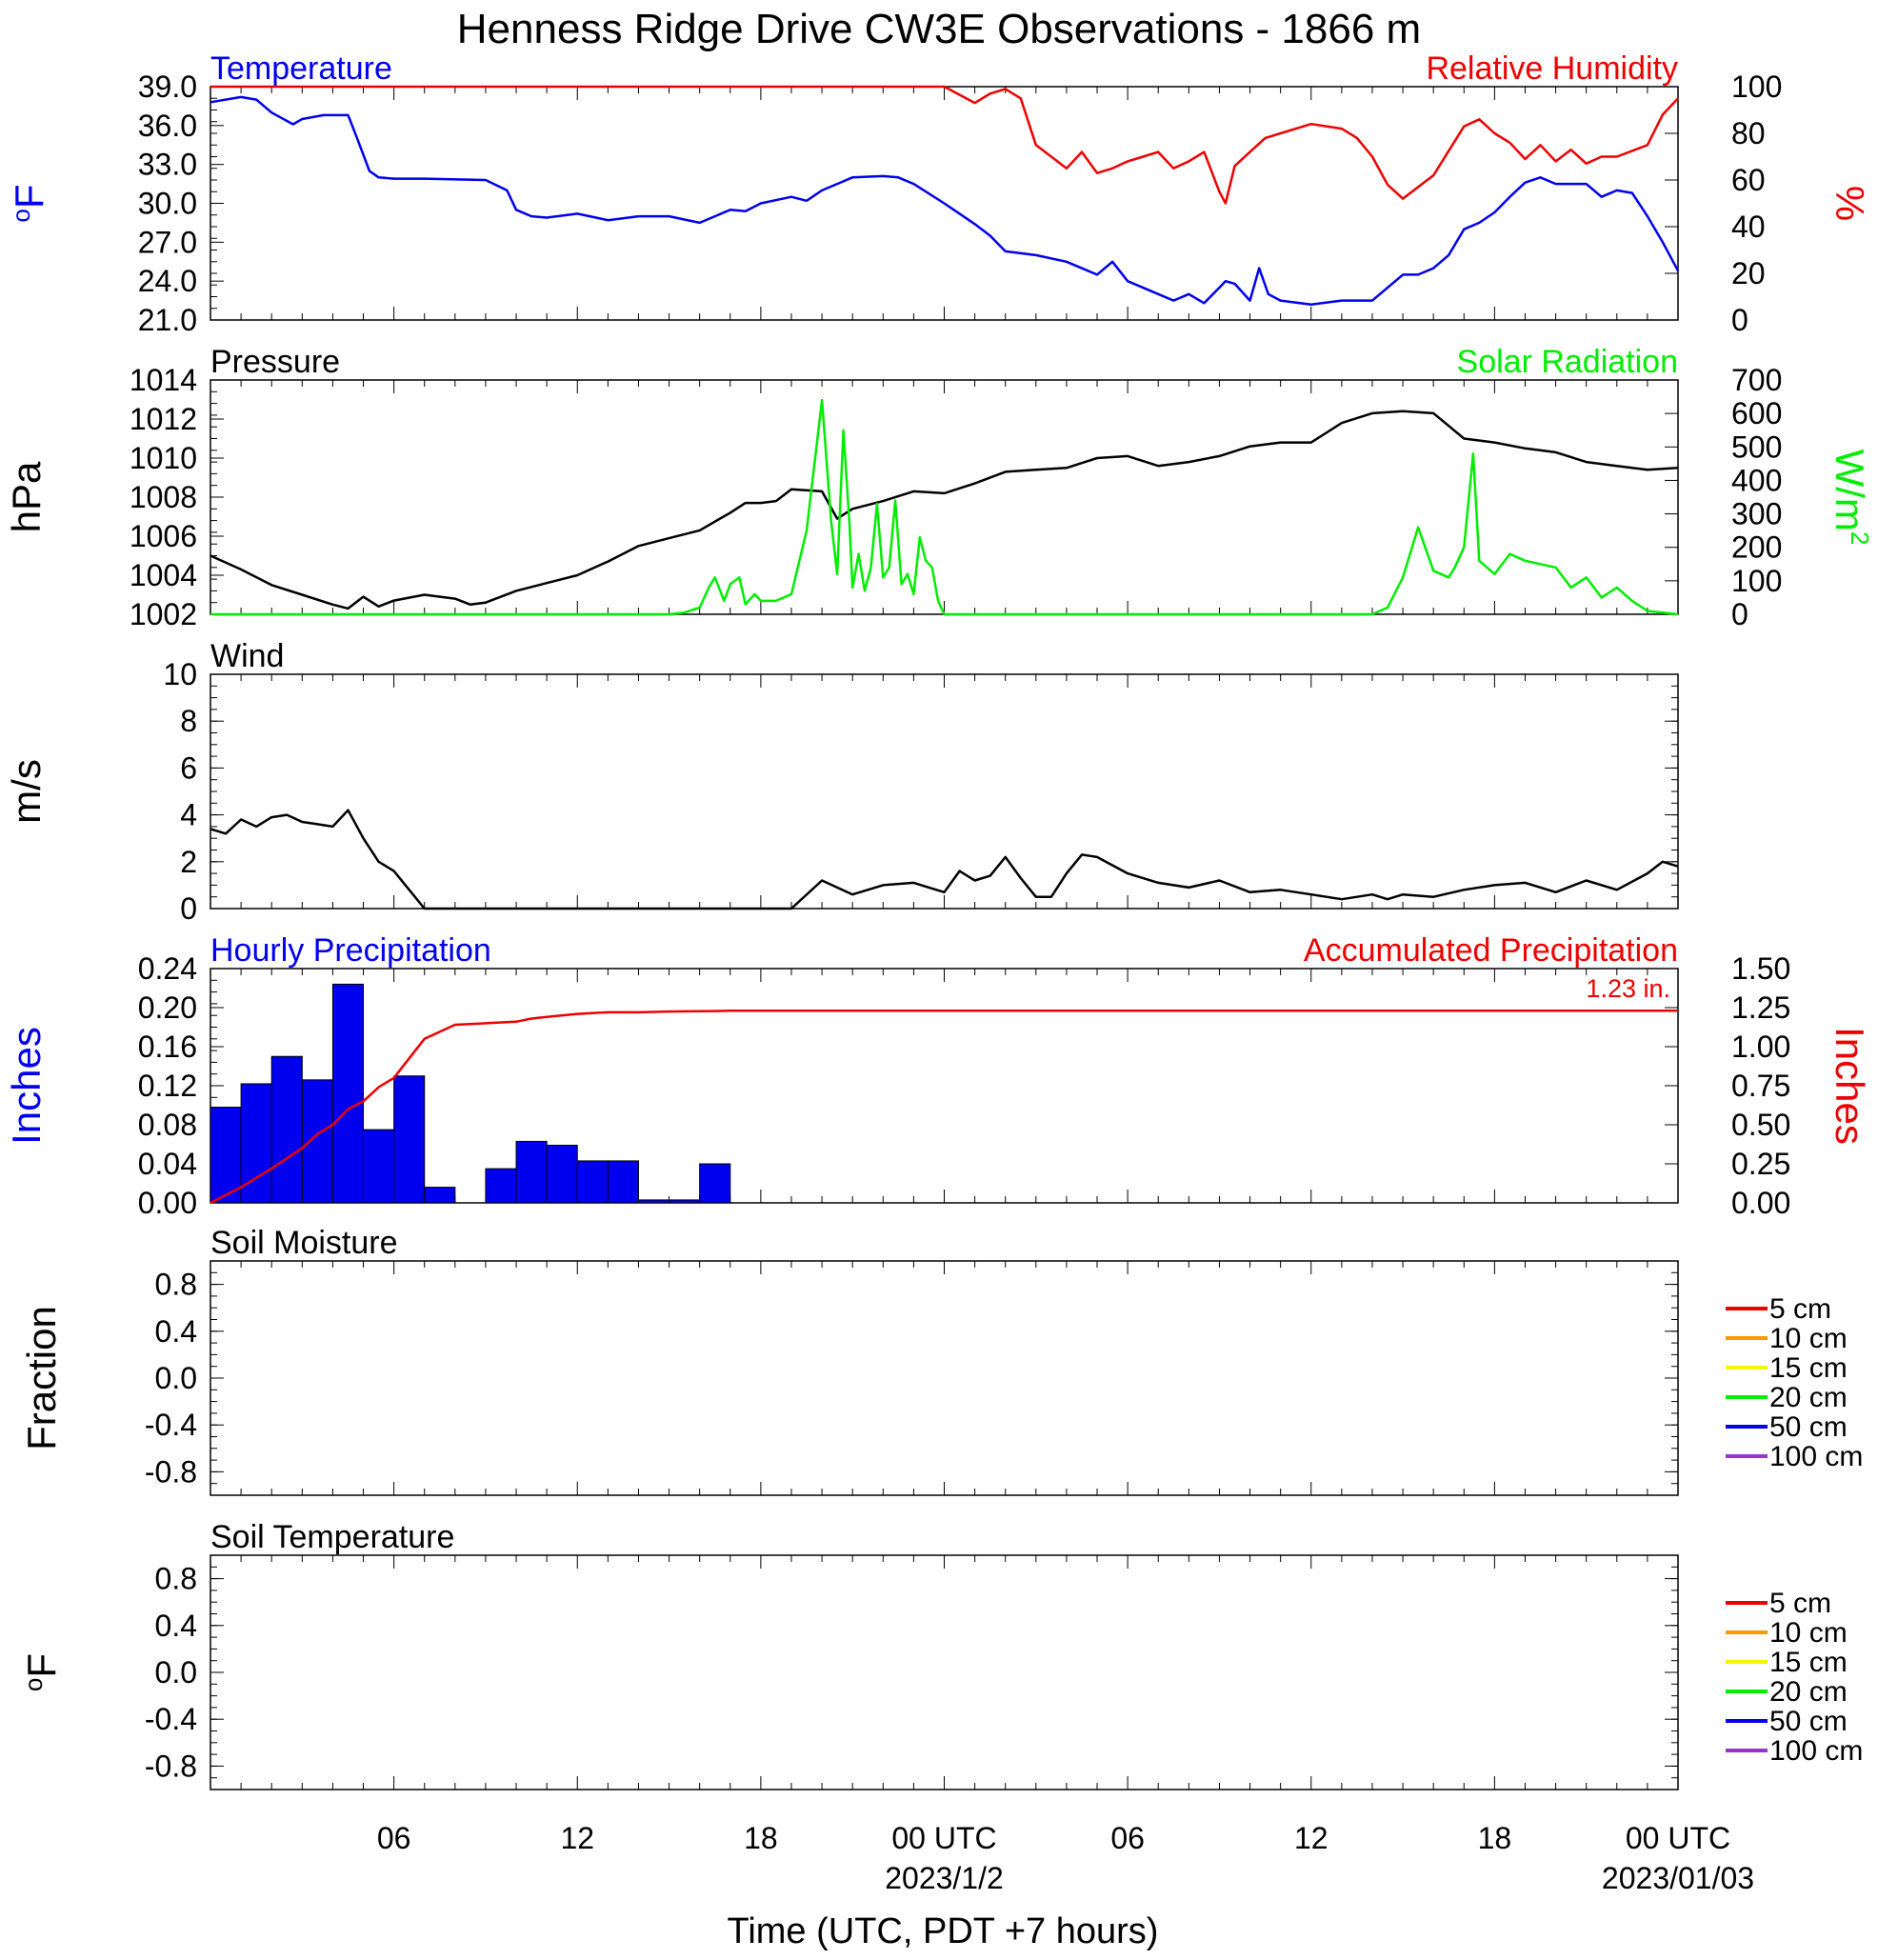  I want to click on degree-symbol: o, so click(33, 1684).